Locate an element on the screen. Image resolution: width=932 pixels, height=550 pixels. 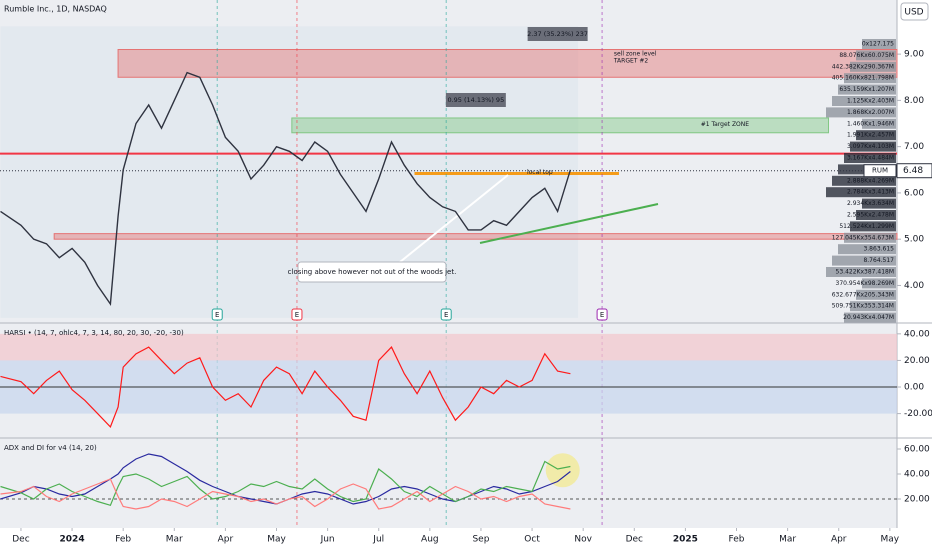
volume-label: 1.868Kx2.007M is located at coordinates (870, 112).